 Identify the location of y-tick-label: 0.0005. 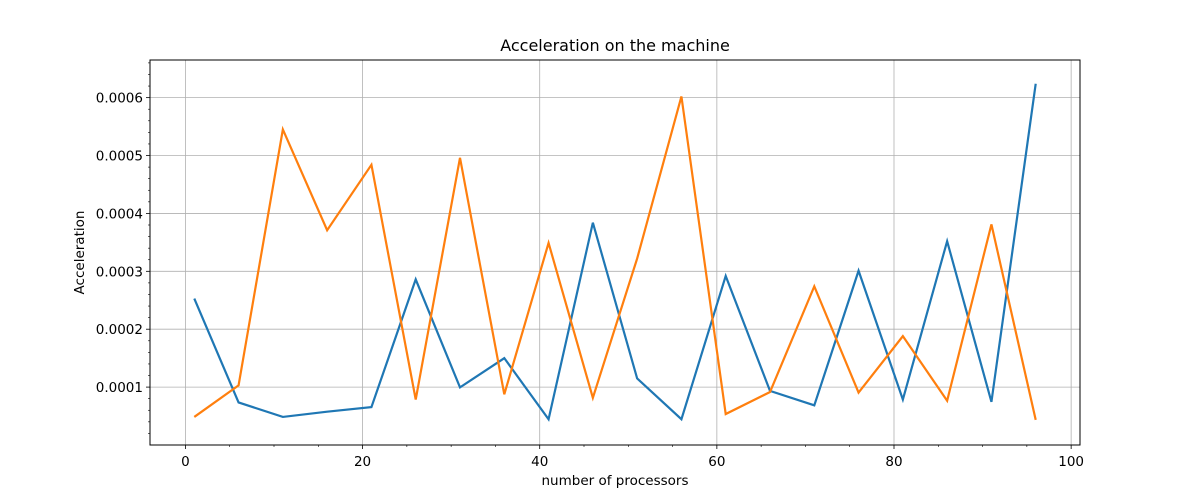
(119, 157).